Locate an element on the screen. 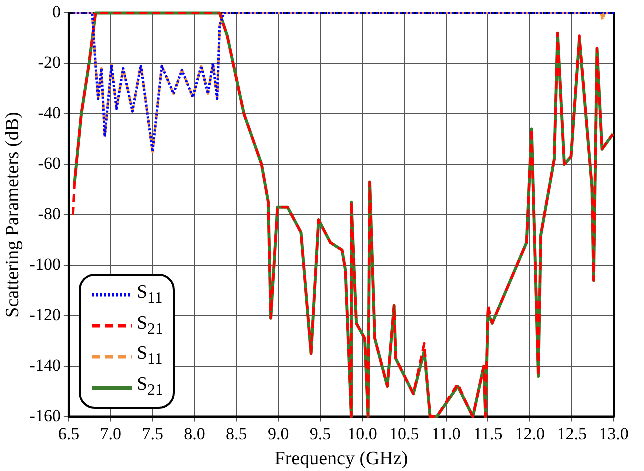 The width and height of the screenshot is (644, 471). y-tick-label: 0 is located at coordinates (56, 12).